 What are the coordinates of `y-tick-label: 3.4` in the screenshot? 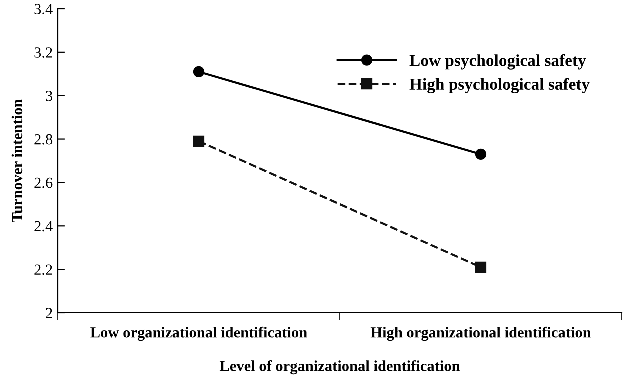 It's located at (43, 9).